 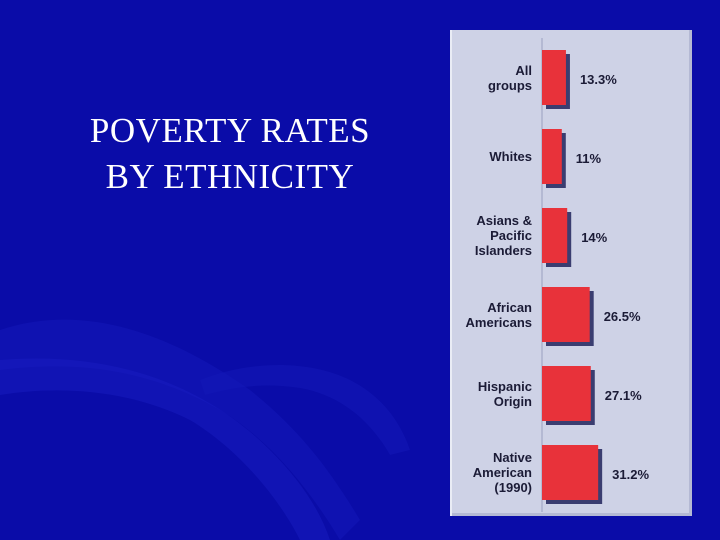 I want to click on category-label: Native American (1990), so click(x=502, y=472).